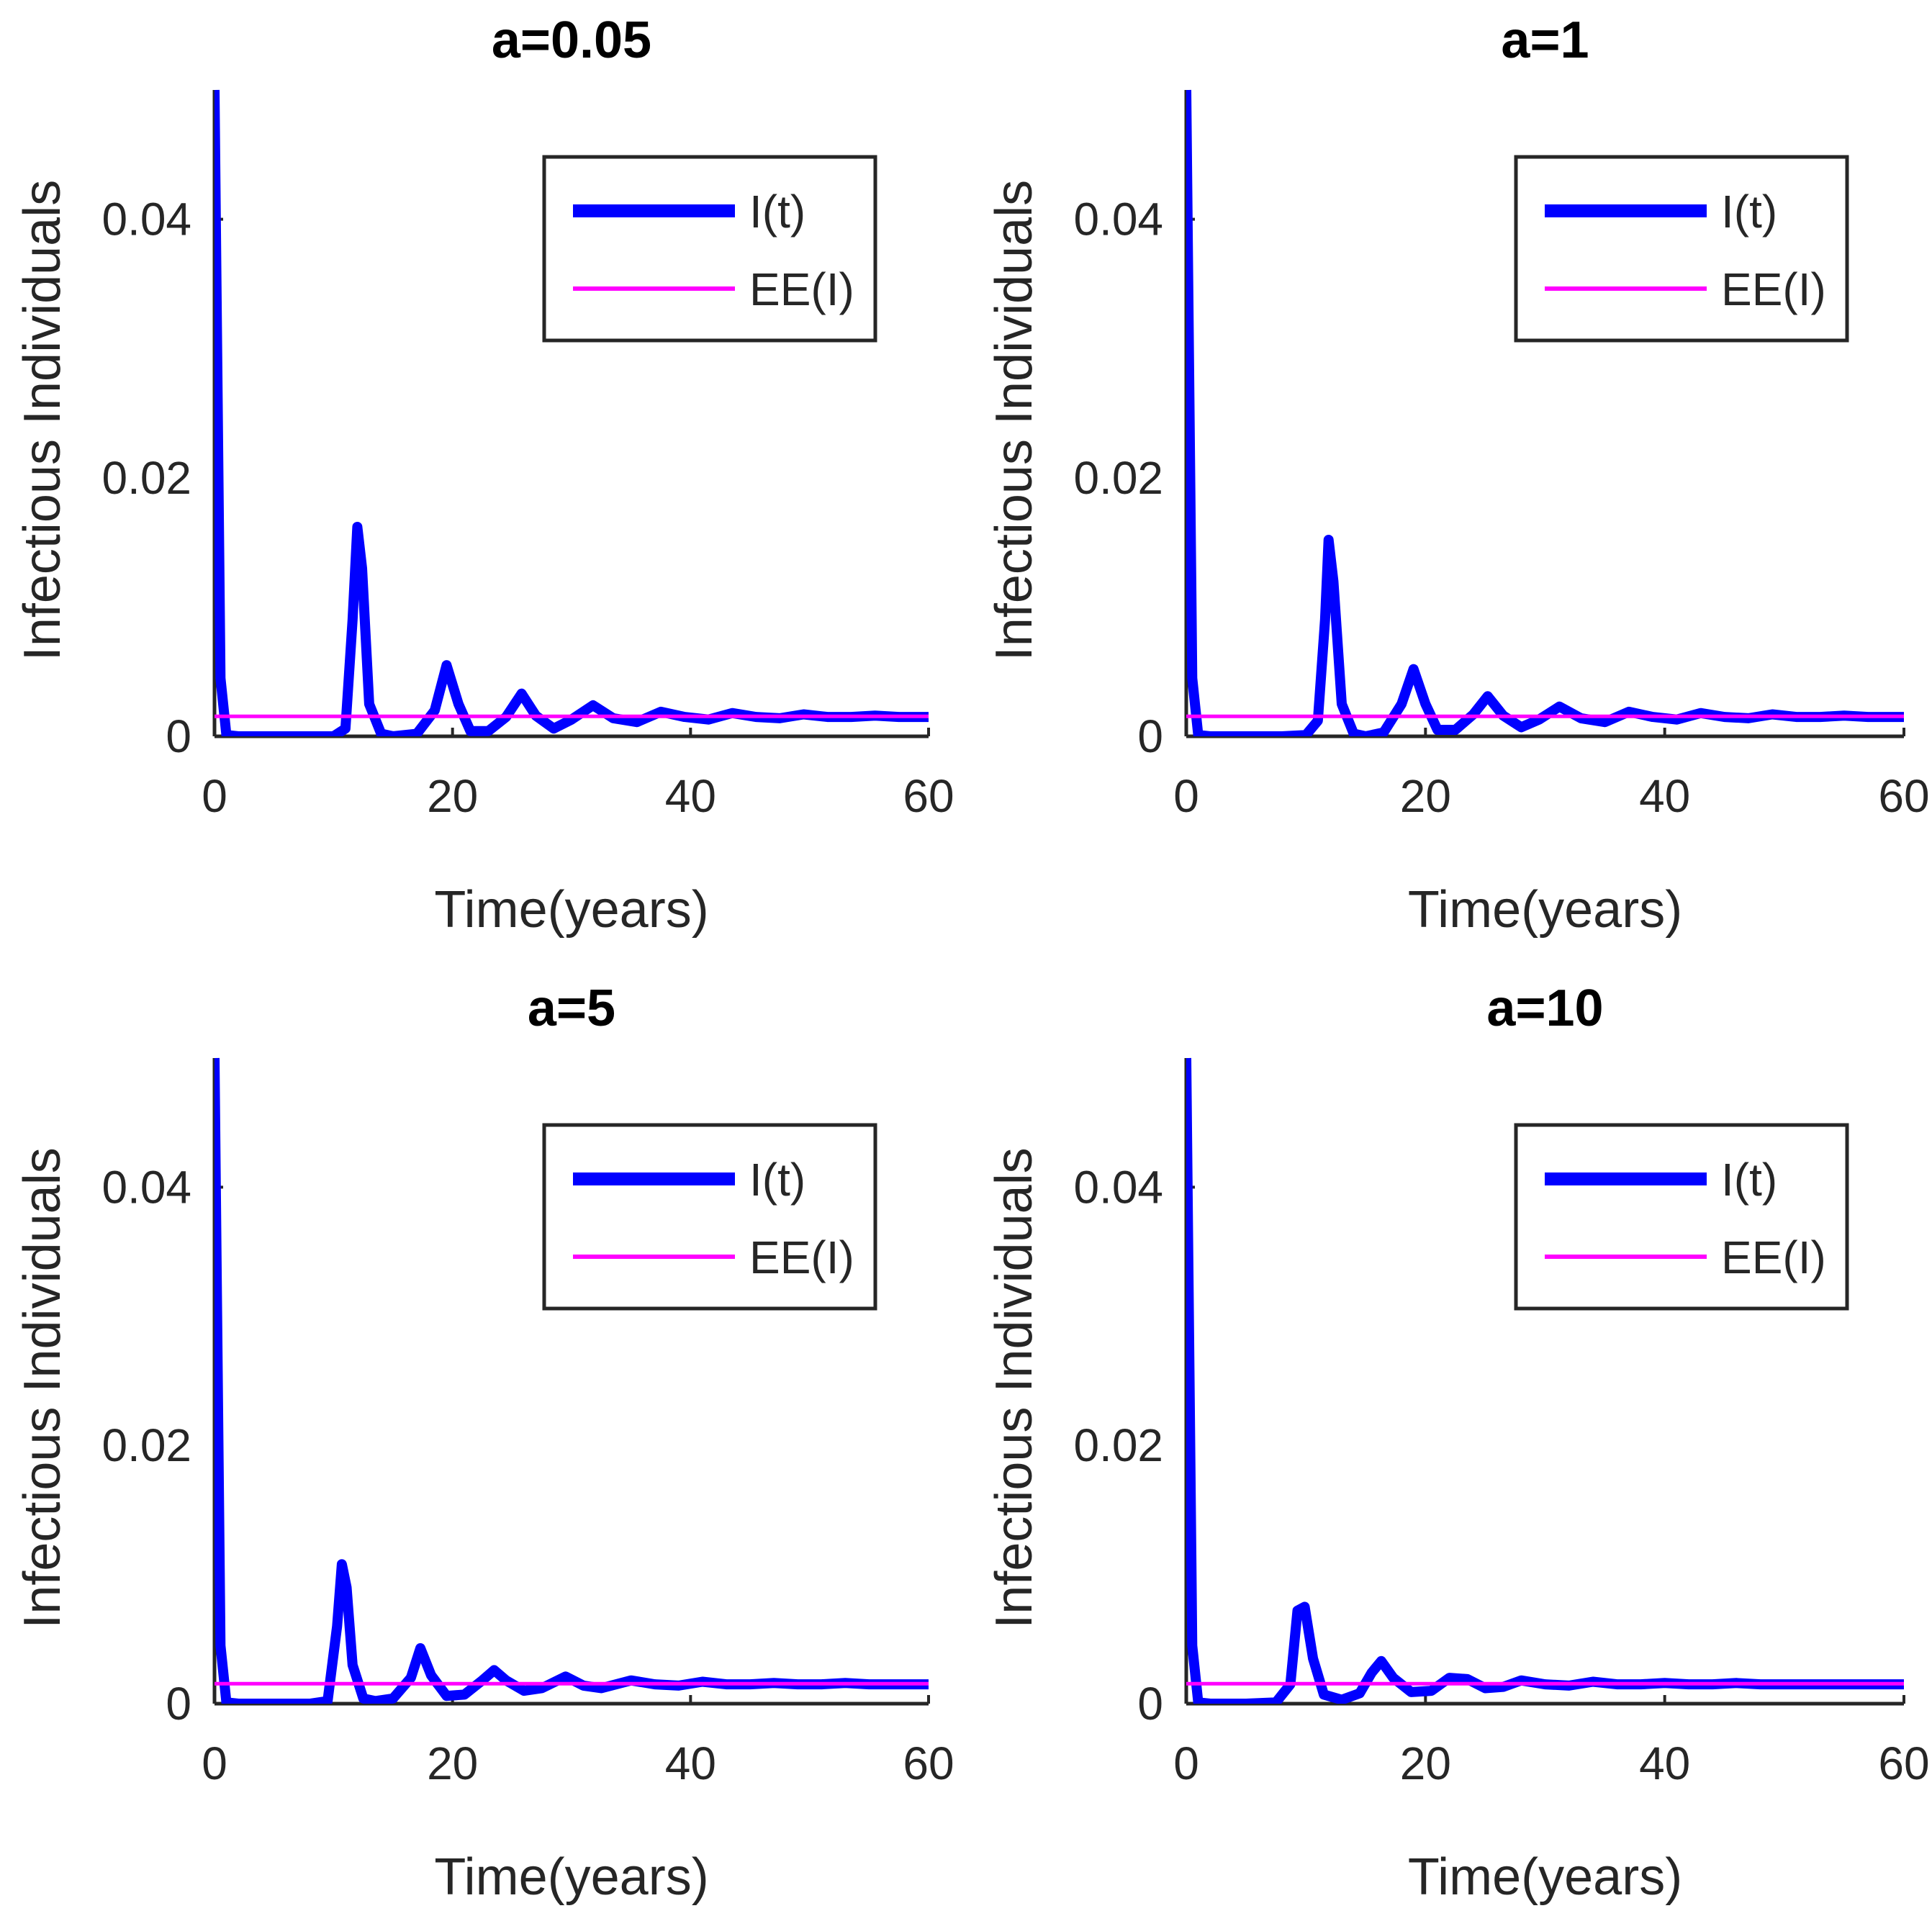 This screenshot has width=1932, height=1916. What do you see at coordinates (1544, 1008) in the screenshot?
I see `chart-title: a=10` at bounding box center [1544, 1008].